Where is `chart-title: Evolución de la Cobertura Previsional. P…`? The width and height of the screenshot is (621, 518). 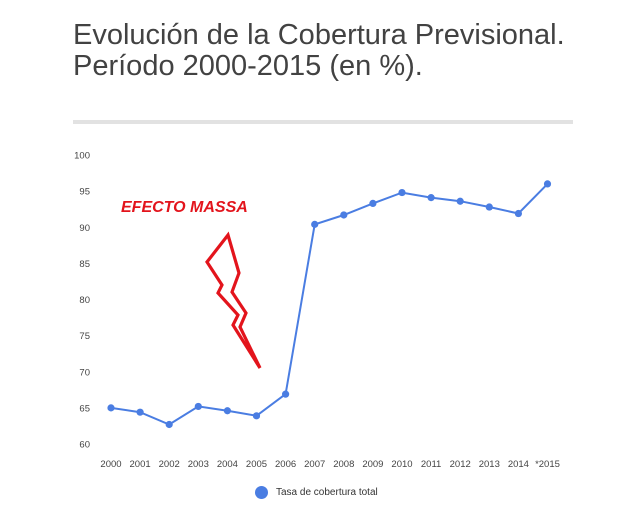 chart-title: Evolución de la Cobertura Previsional. P… is located at coordinates (319, 50).